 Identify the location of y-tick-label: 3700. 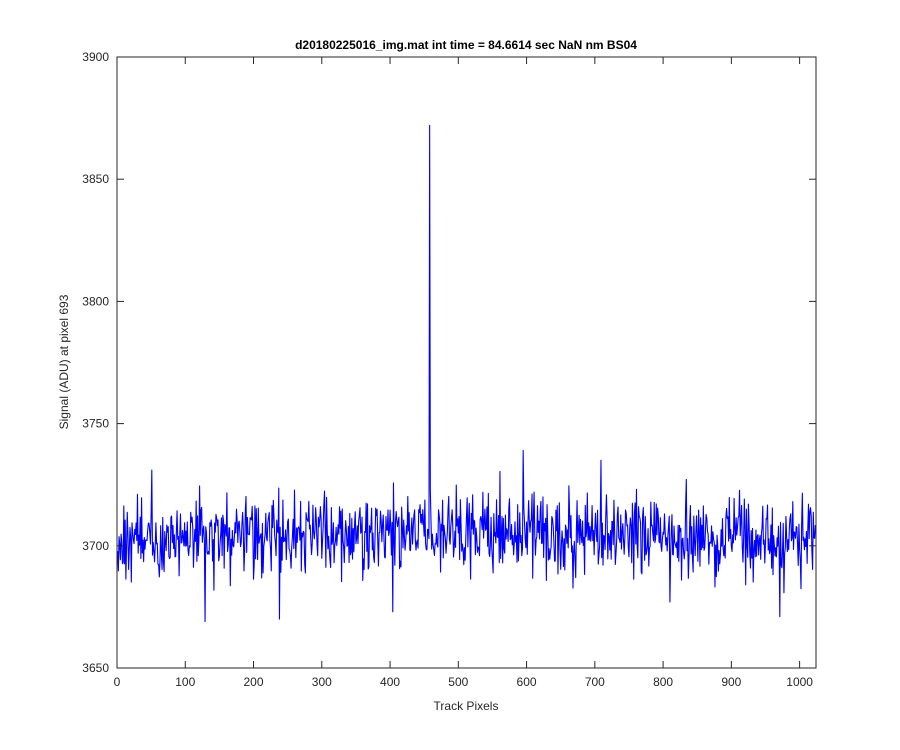
(95, 546).